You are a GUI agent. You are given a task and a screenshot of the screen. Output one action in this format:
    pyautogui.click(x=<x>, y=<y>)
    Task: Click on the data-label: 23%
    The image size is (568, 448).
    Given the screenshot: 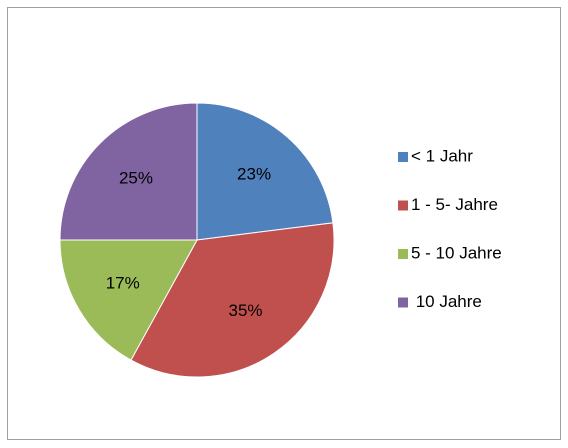 What is the action you would take?
    pyautogui.click(x=254, y=174)
    